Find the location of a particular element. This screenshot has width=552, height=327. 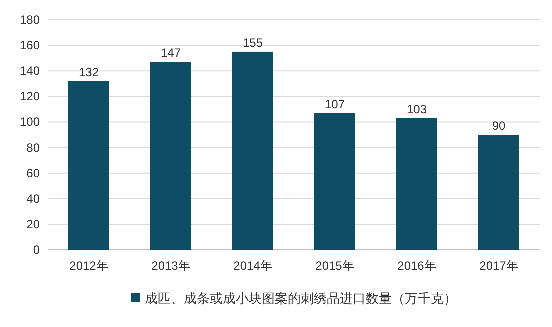

legend-label: 成匹、成条或成小块图案的刺绣品进口数量（万千克） is located at coordinates (301, 298).